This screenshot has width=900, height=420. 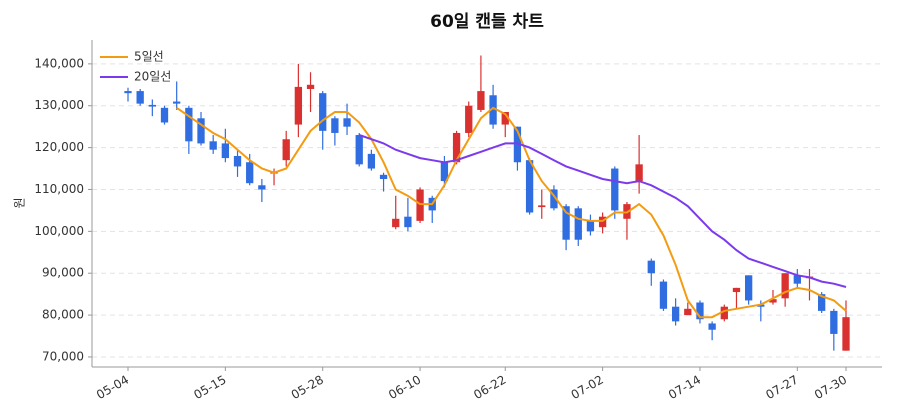 What do you see at coordinates (830, 388) in the screenshot?
I see `x-tick-label: 07-30` at bounding box center [830, 388].